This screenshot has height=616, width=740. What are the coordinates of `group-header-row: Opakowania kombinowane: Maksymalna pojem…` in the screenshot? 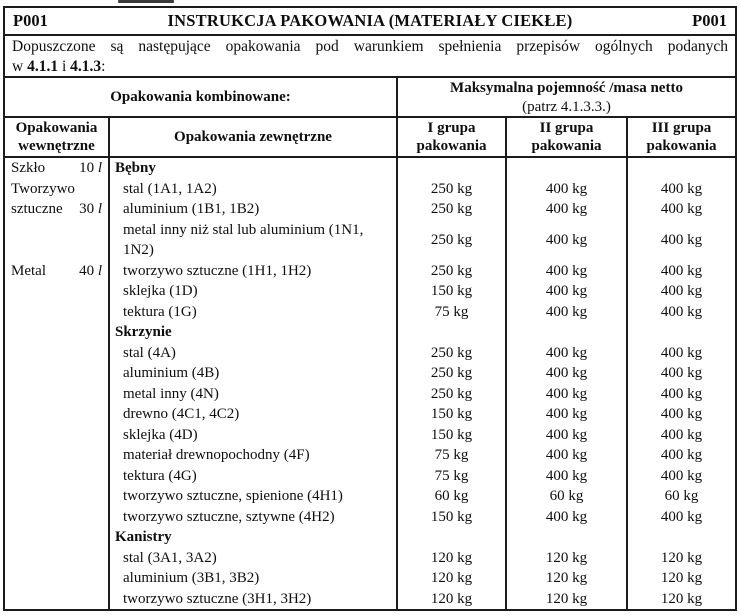 It's located at (370, 96).